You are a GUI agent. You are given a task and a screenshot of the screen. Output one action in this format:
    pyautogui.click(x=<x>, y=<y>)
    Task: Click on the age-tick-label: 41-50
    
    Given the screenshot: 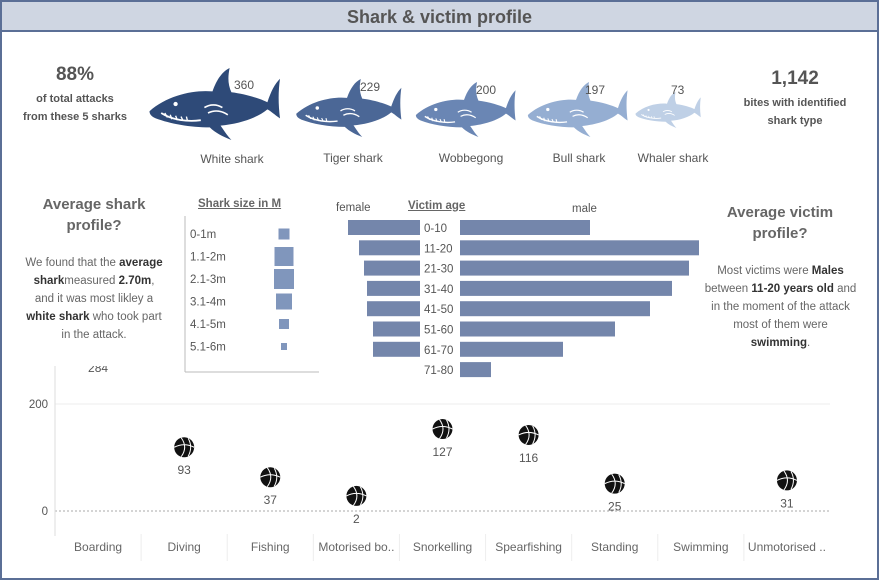 What is the action you would take?
    pyautogui.click(x=438, y=310)
    